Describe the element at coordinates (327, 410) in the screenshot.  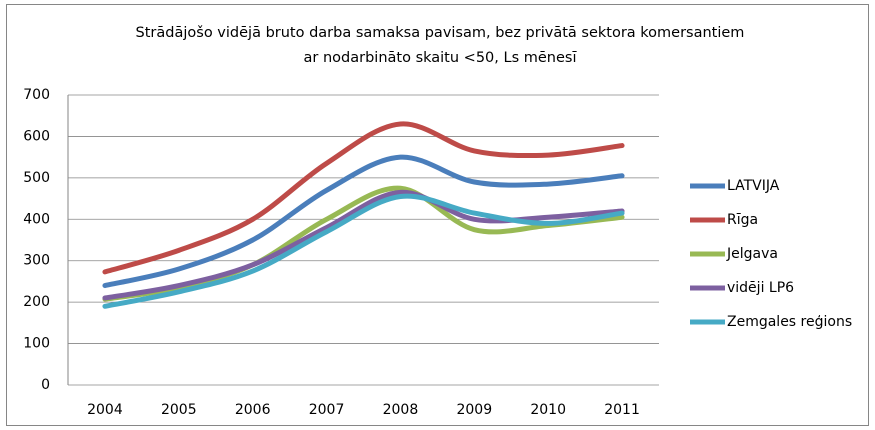
I see `x-tick-label: 2007` at that location.